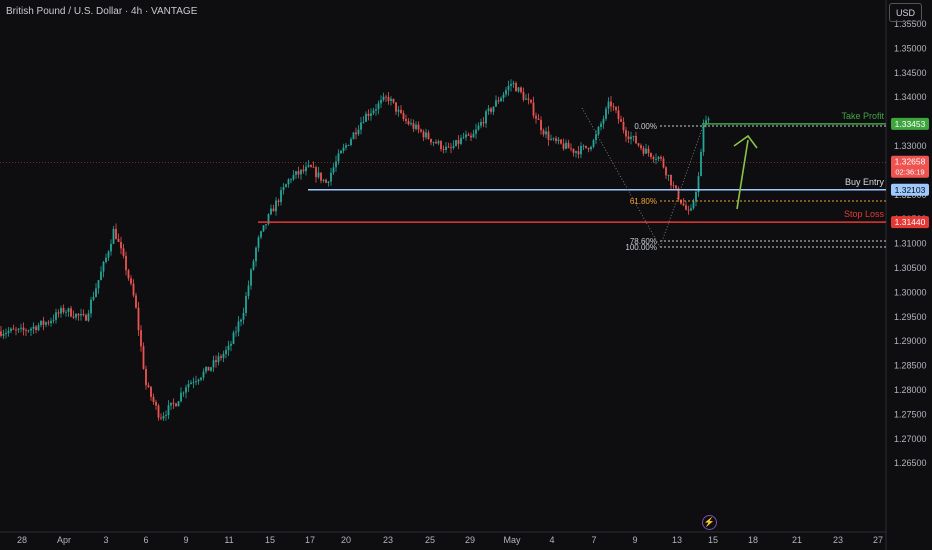 The height and width of the screenshot is (550, 932). Describe the element at coordinates (105, 540) in the screenshot. I see `time-tick-label: 3` at that location.